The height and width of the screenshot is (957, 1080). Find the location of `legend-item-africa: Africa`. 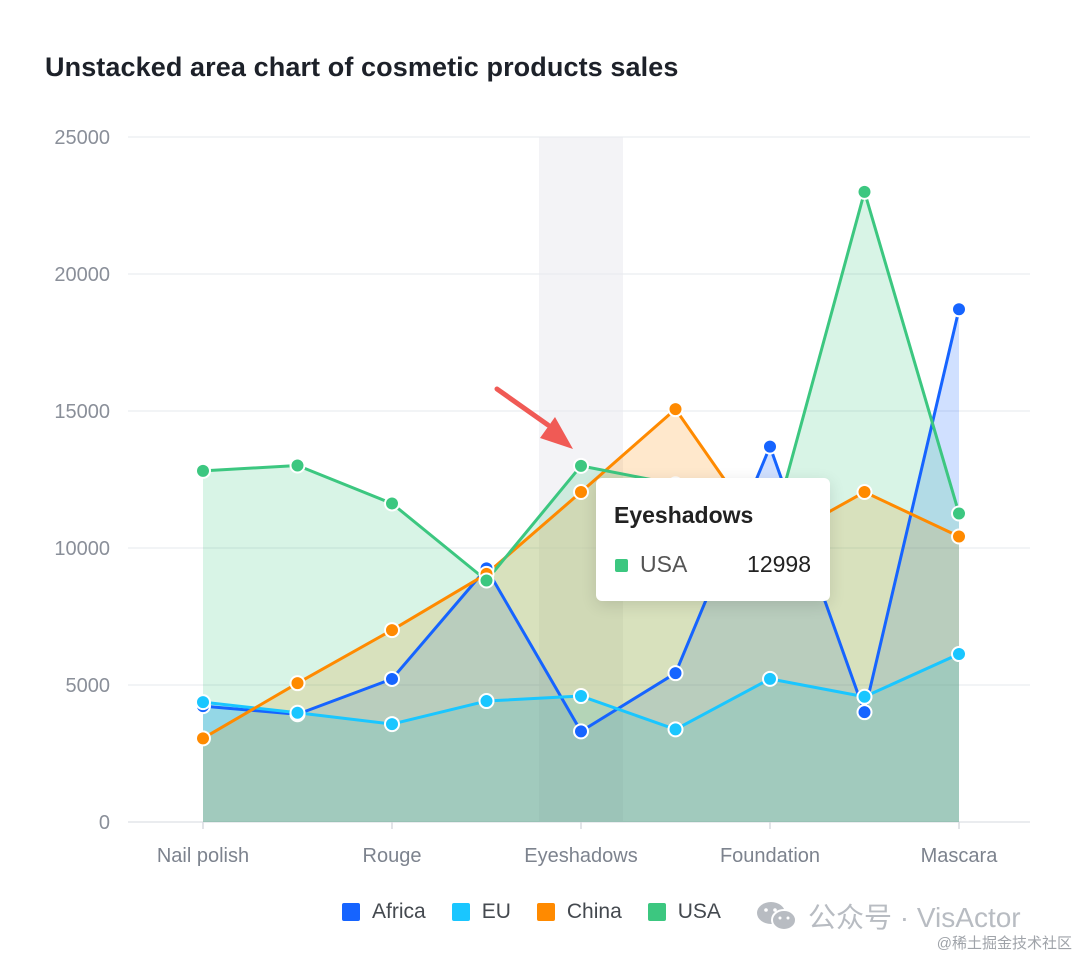

legend-item-africa: Africa is located at coordinates (384, 912).